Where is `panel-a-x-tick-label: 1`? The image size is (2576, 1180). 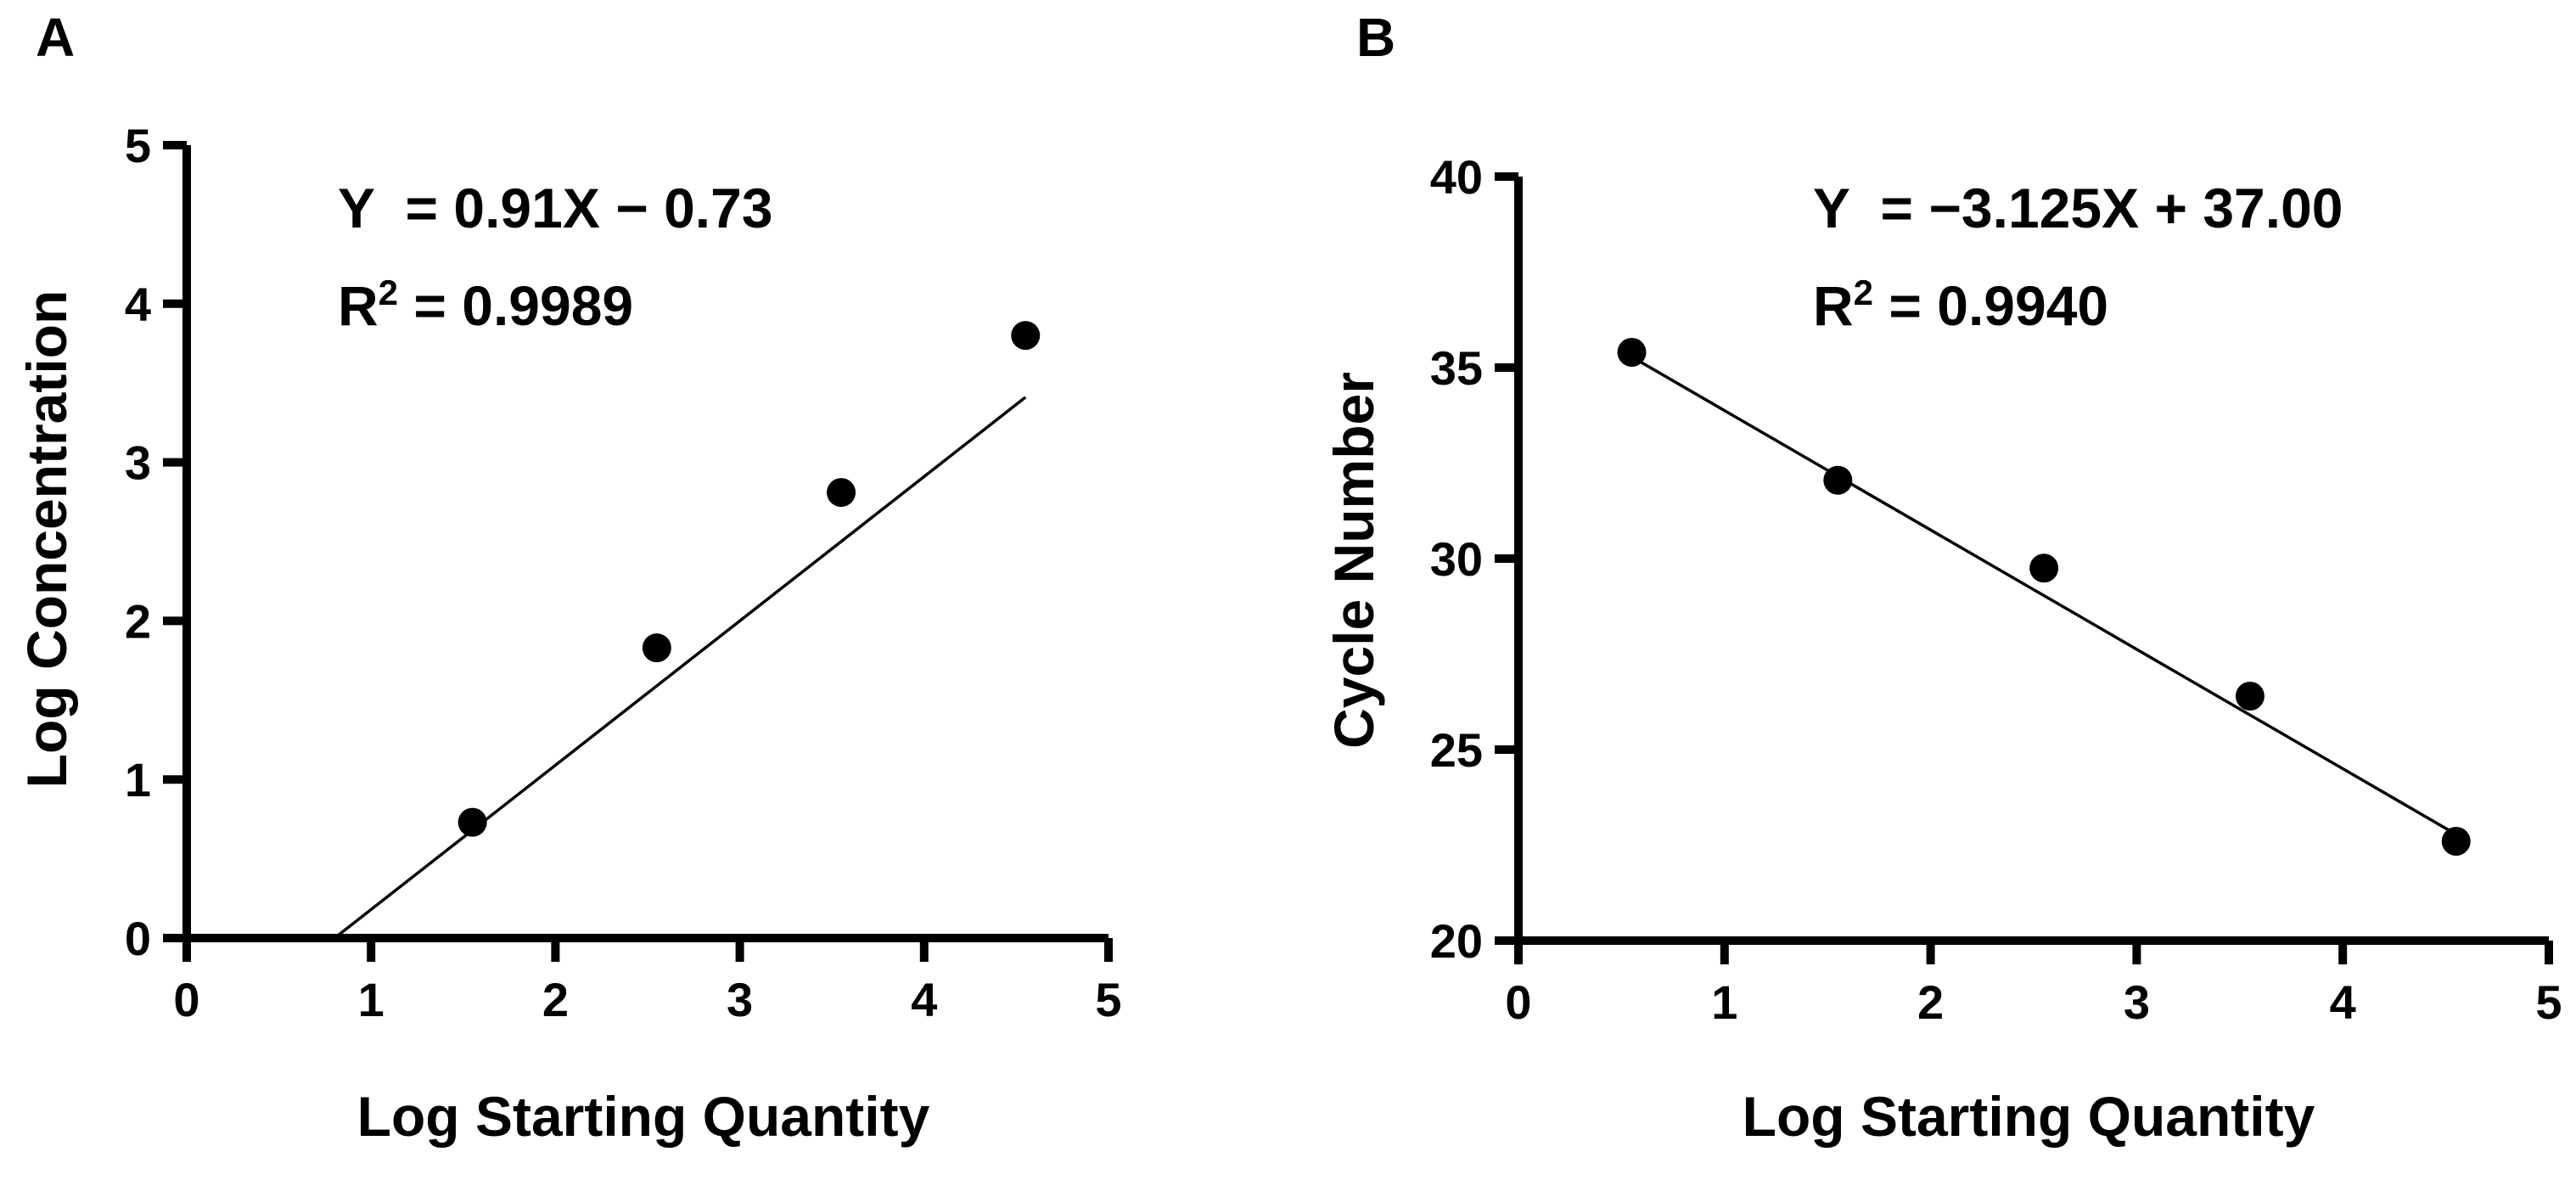
panel-a-x-tick-label: 1 is located at coordinates (371, 1000).